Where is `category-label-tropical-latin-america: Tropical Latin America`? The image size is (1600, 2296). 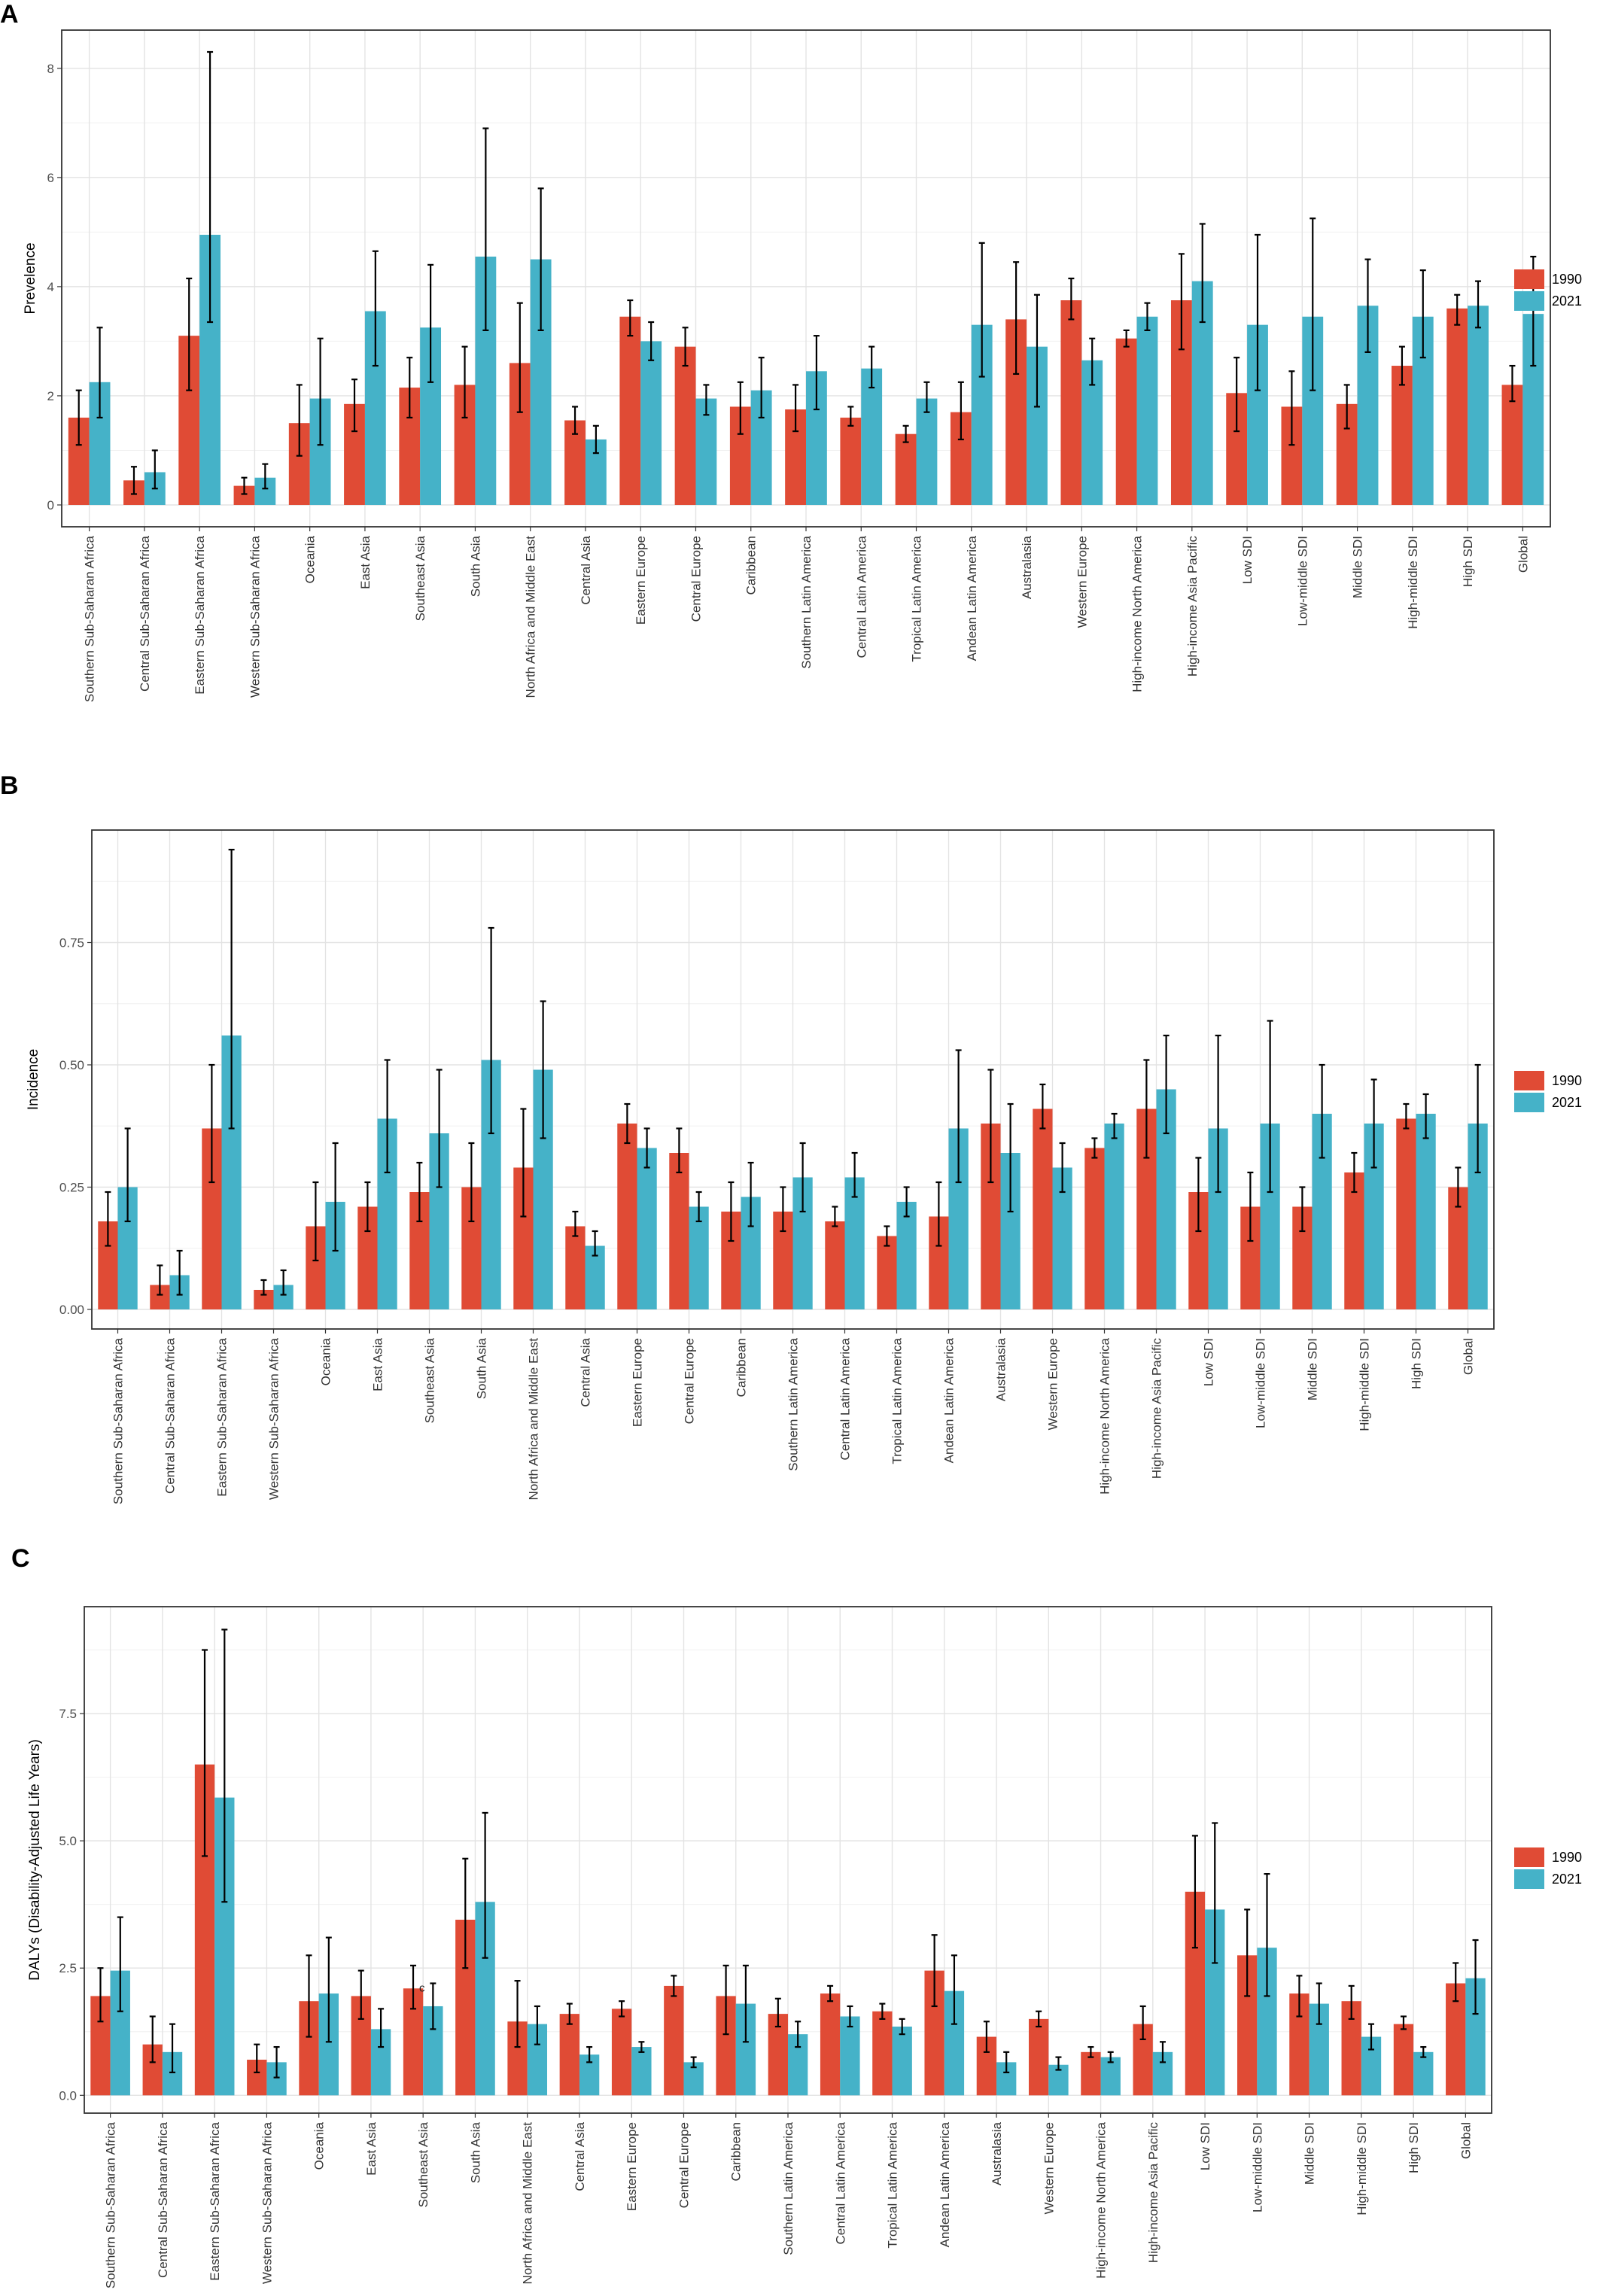 category-label-tropical-latin-america: Tropical Latin America is located at coordinates (893, 2184).